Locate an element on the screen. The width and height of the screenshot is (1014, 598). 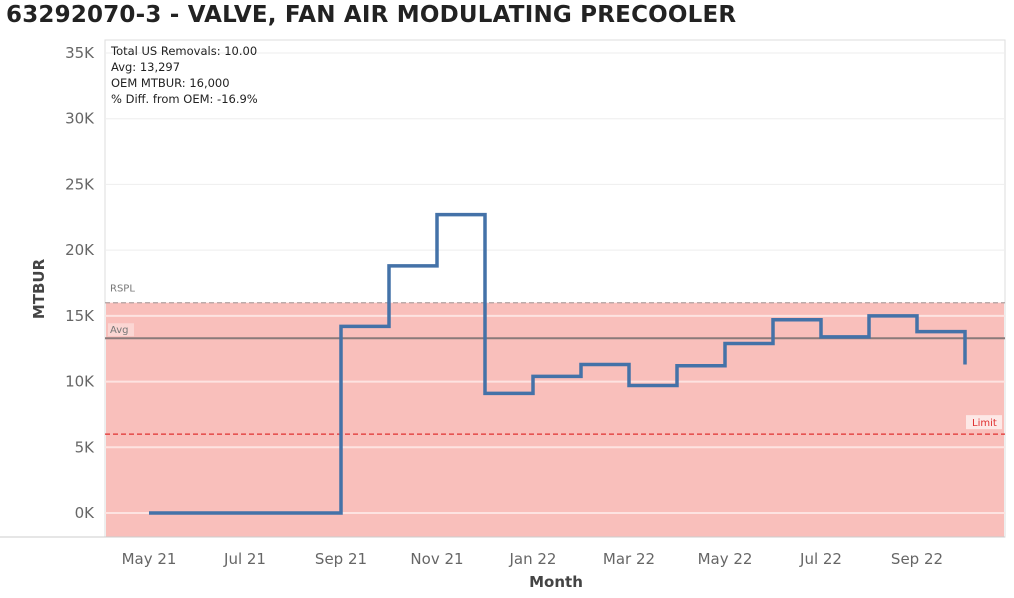
y-tick-label: 20K is located at coordinates (80, 250).